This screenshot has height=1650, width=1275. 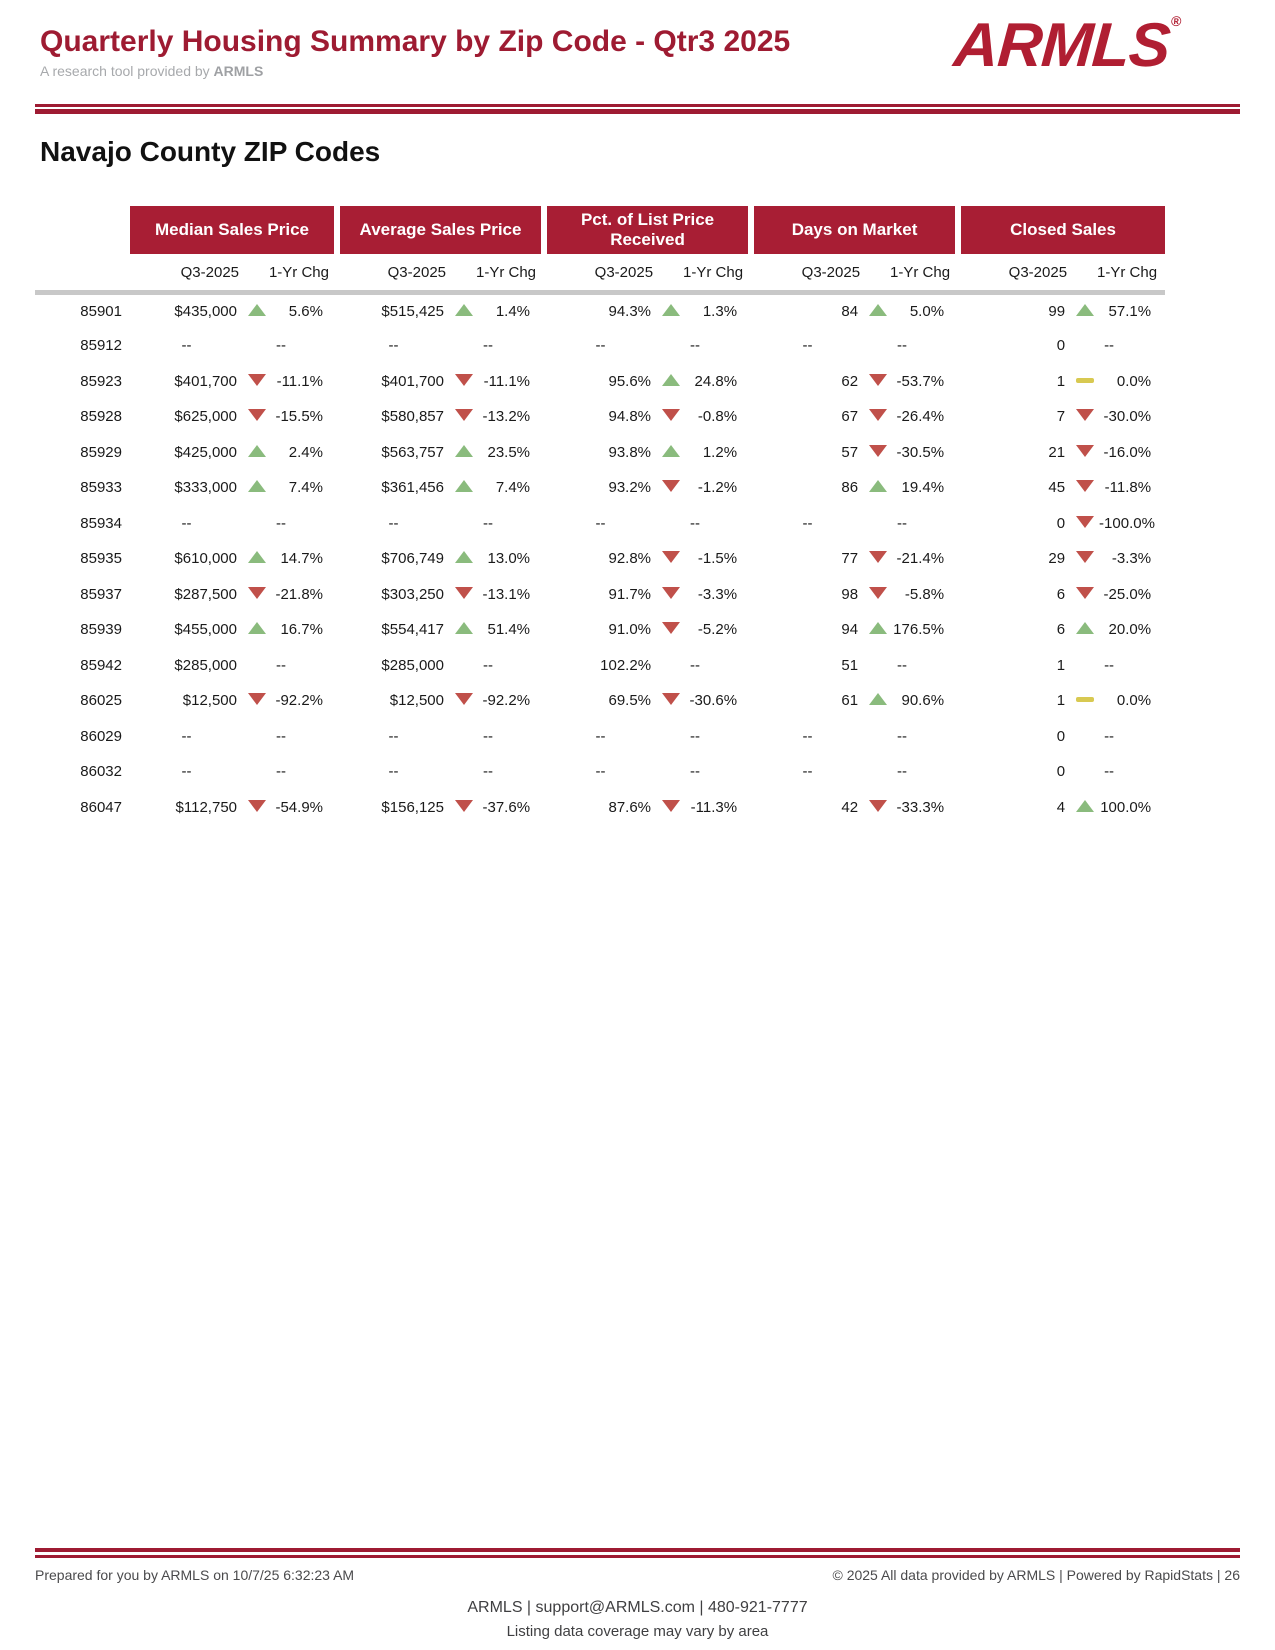 I want to click on registered-mark-icon: ®, so click(x=1176, y=21).